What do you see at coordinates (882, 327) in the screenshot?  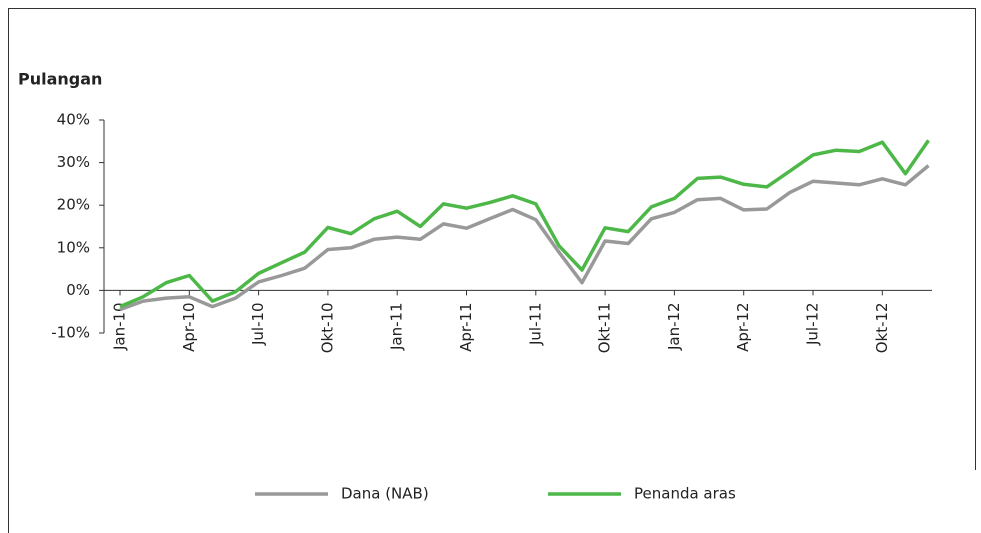 I see `x-tick-label: Okt-12` at bounding box center [882, 327].